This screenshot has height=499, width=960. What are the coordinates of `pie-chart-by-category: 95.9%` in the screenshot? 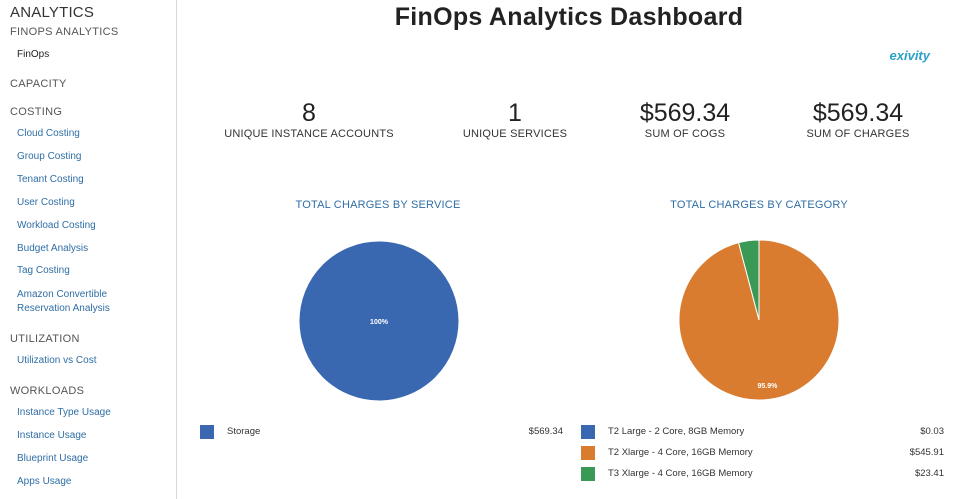 It's located at (759, 320).